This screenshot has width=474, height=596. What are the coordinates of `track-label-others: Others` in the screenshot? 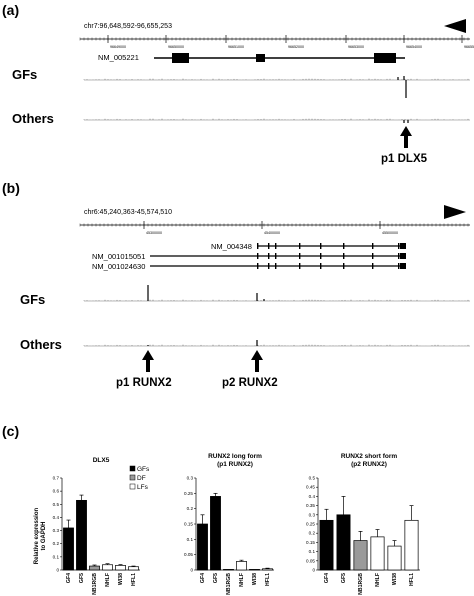 It's located at (33, 118).